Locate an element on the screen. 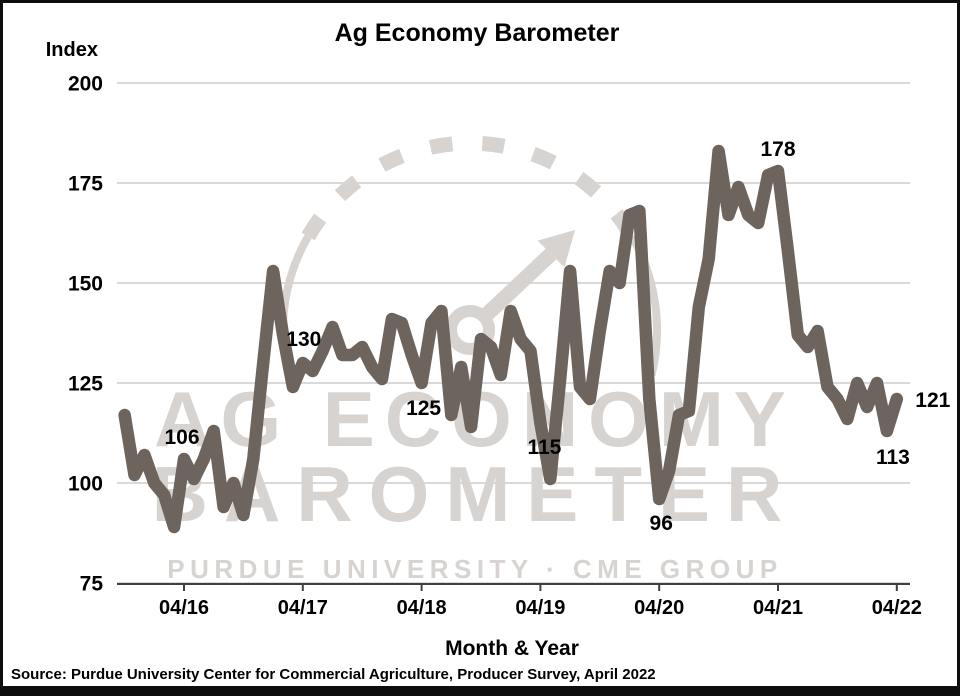  y-tick-label: 100 is located at coordinates (85, 484).